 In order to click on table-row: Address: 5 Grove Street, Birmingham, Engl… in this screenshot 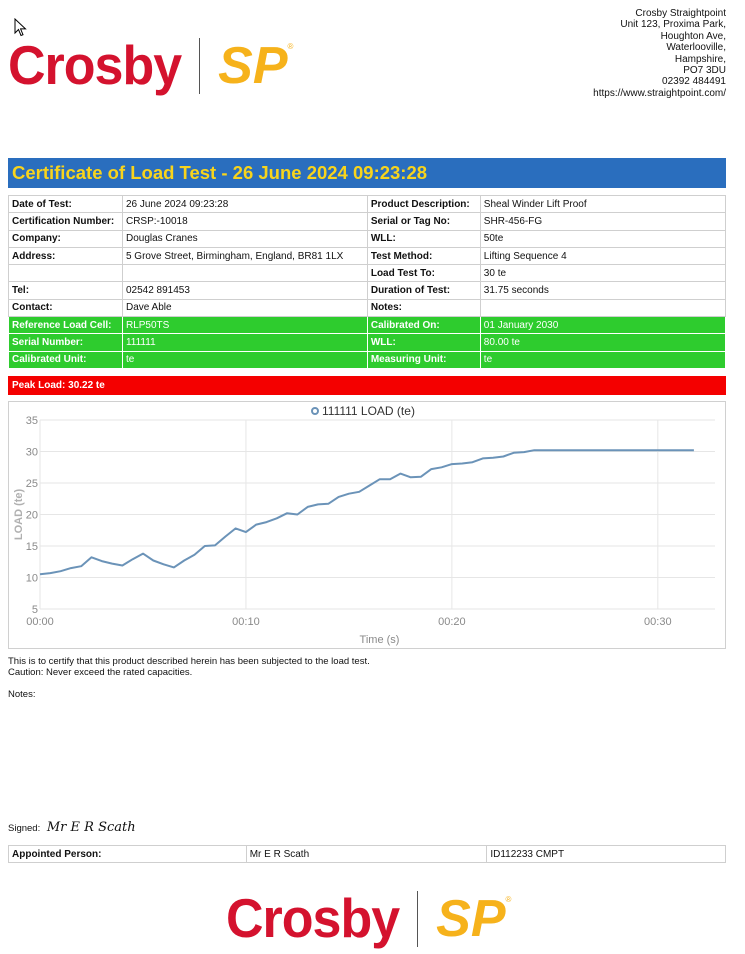, I will do `click(367, 256)`.